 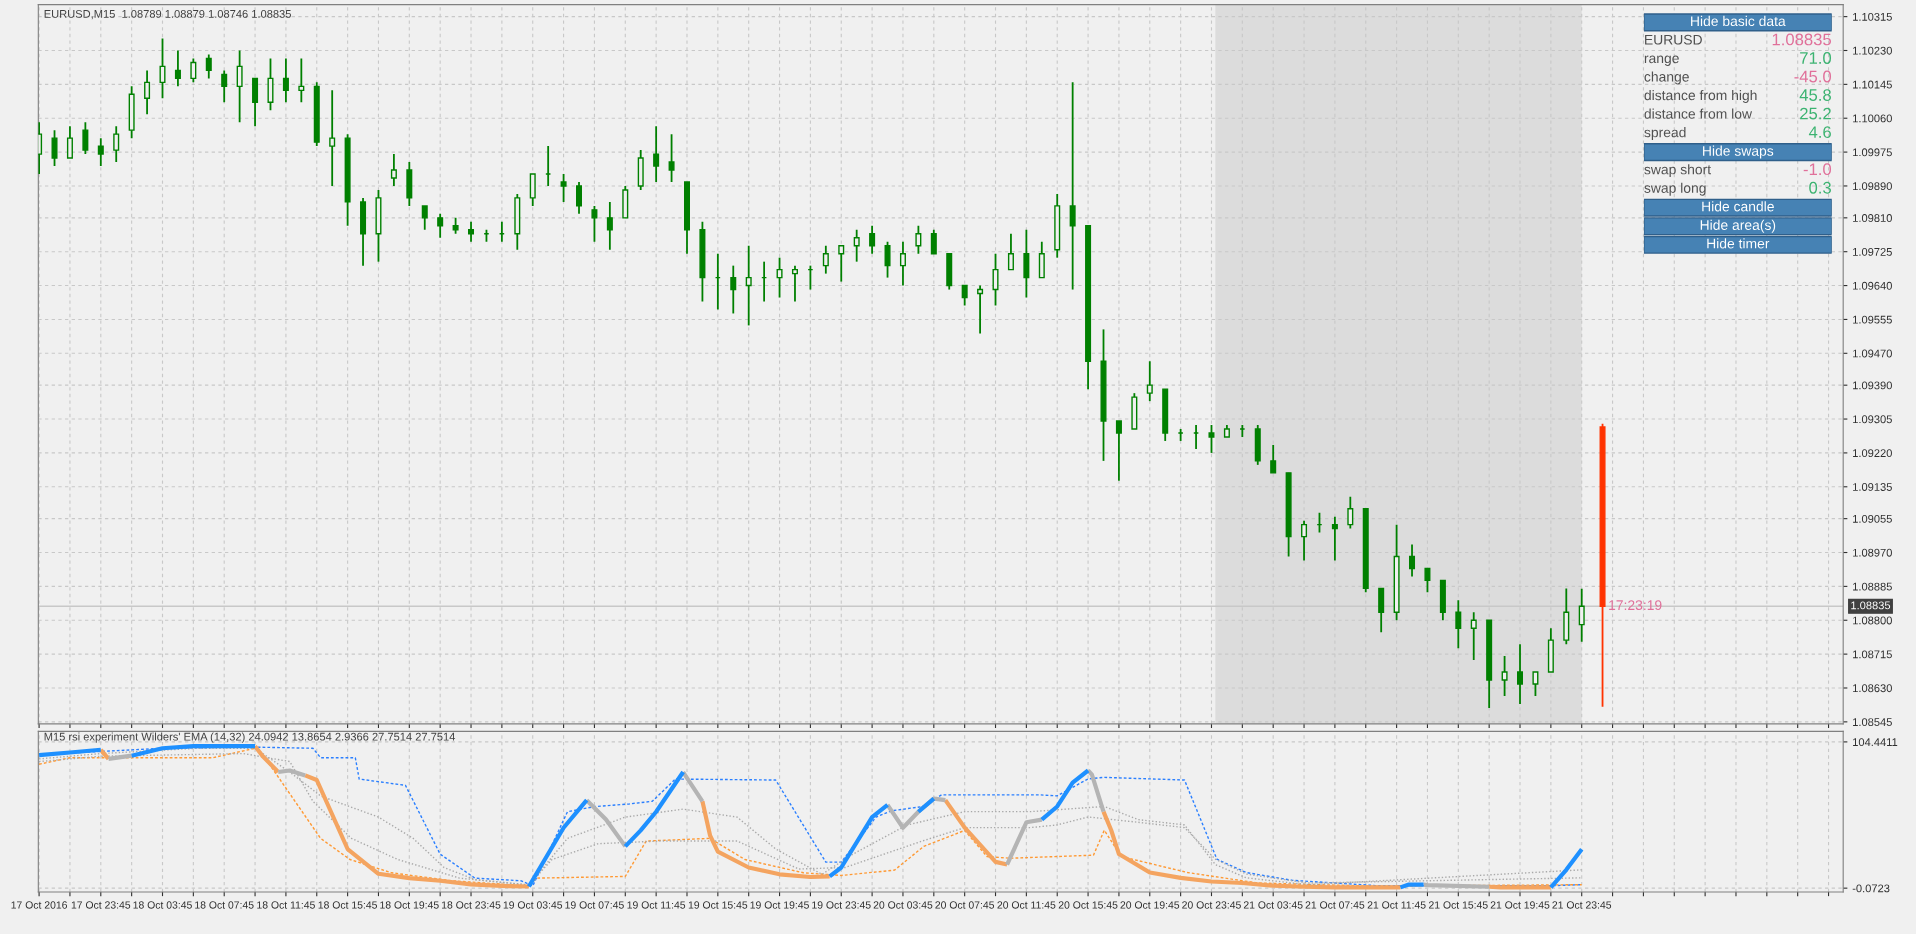 What do you see at coordinates (1872, 586) in the screenshot?
I see `y-tick-label: 1.08885` at bounding box center [1872, 586].